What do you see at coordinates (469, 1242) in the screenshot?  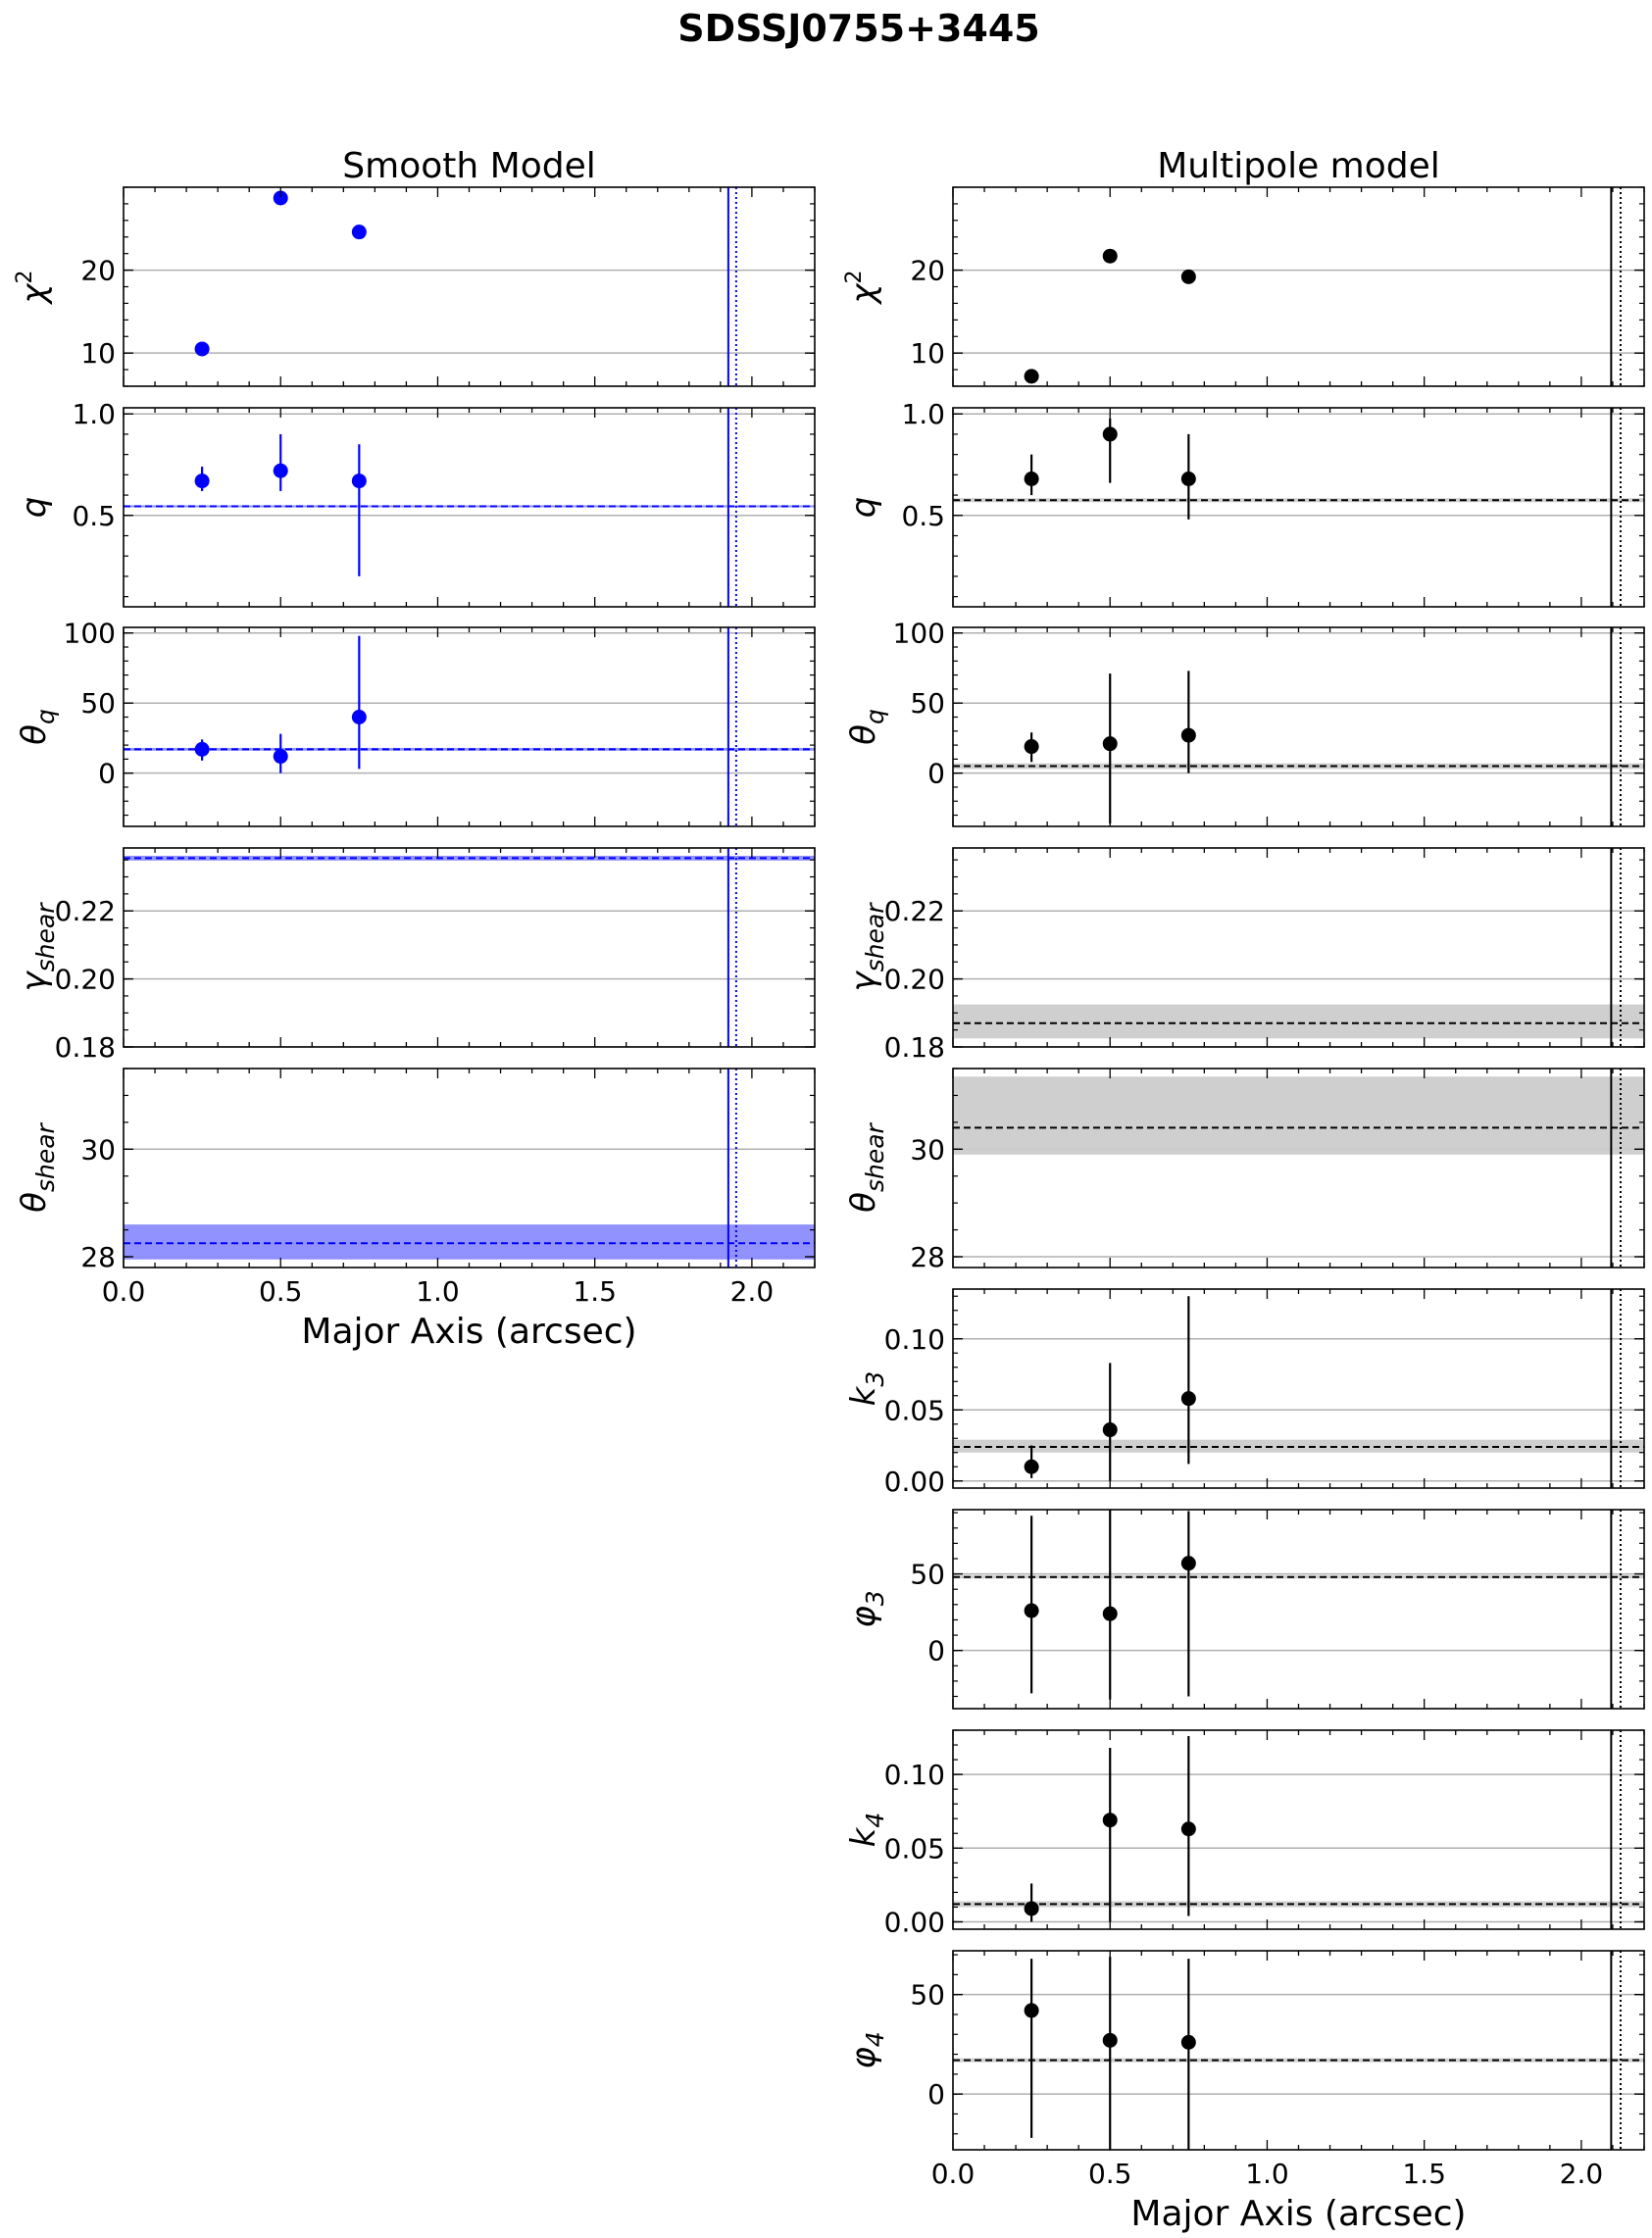 I see `uncertainty-band` at bounding box center [469, 1242].